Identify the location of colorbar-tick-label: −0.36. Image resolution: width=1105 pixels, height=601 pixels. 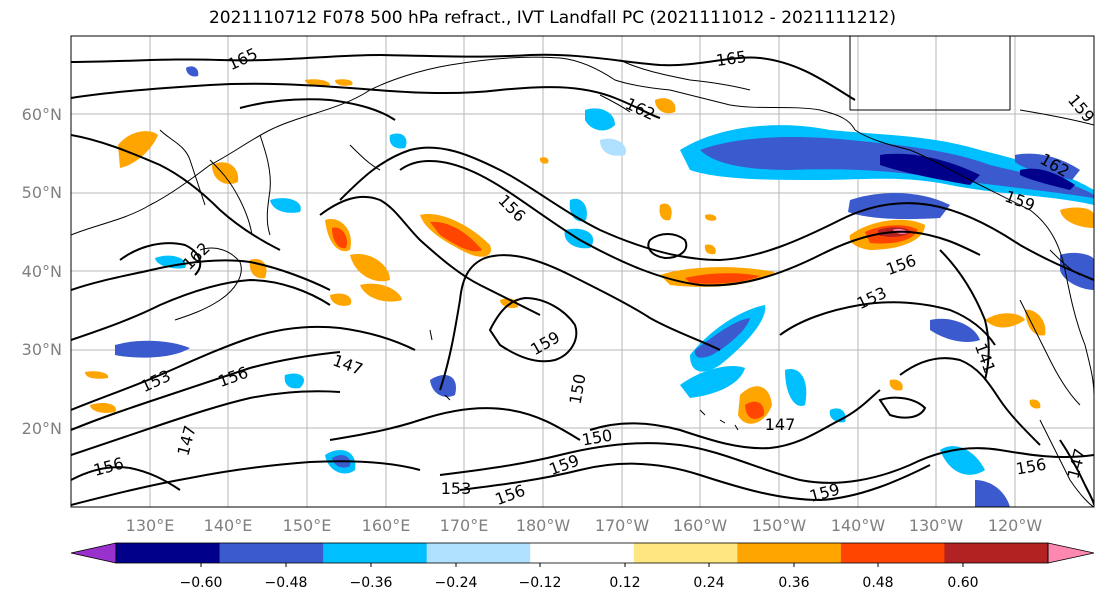
(371, 583).